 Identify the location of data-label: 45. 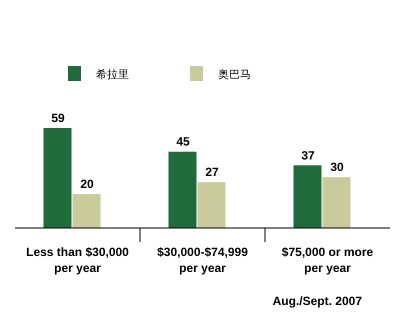
(183, 141).